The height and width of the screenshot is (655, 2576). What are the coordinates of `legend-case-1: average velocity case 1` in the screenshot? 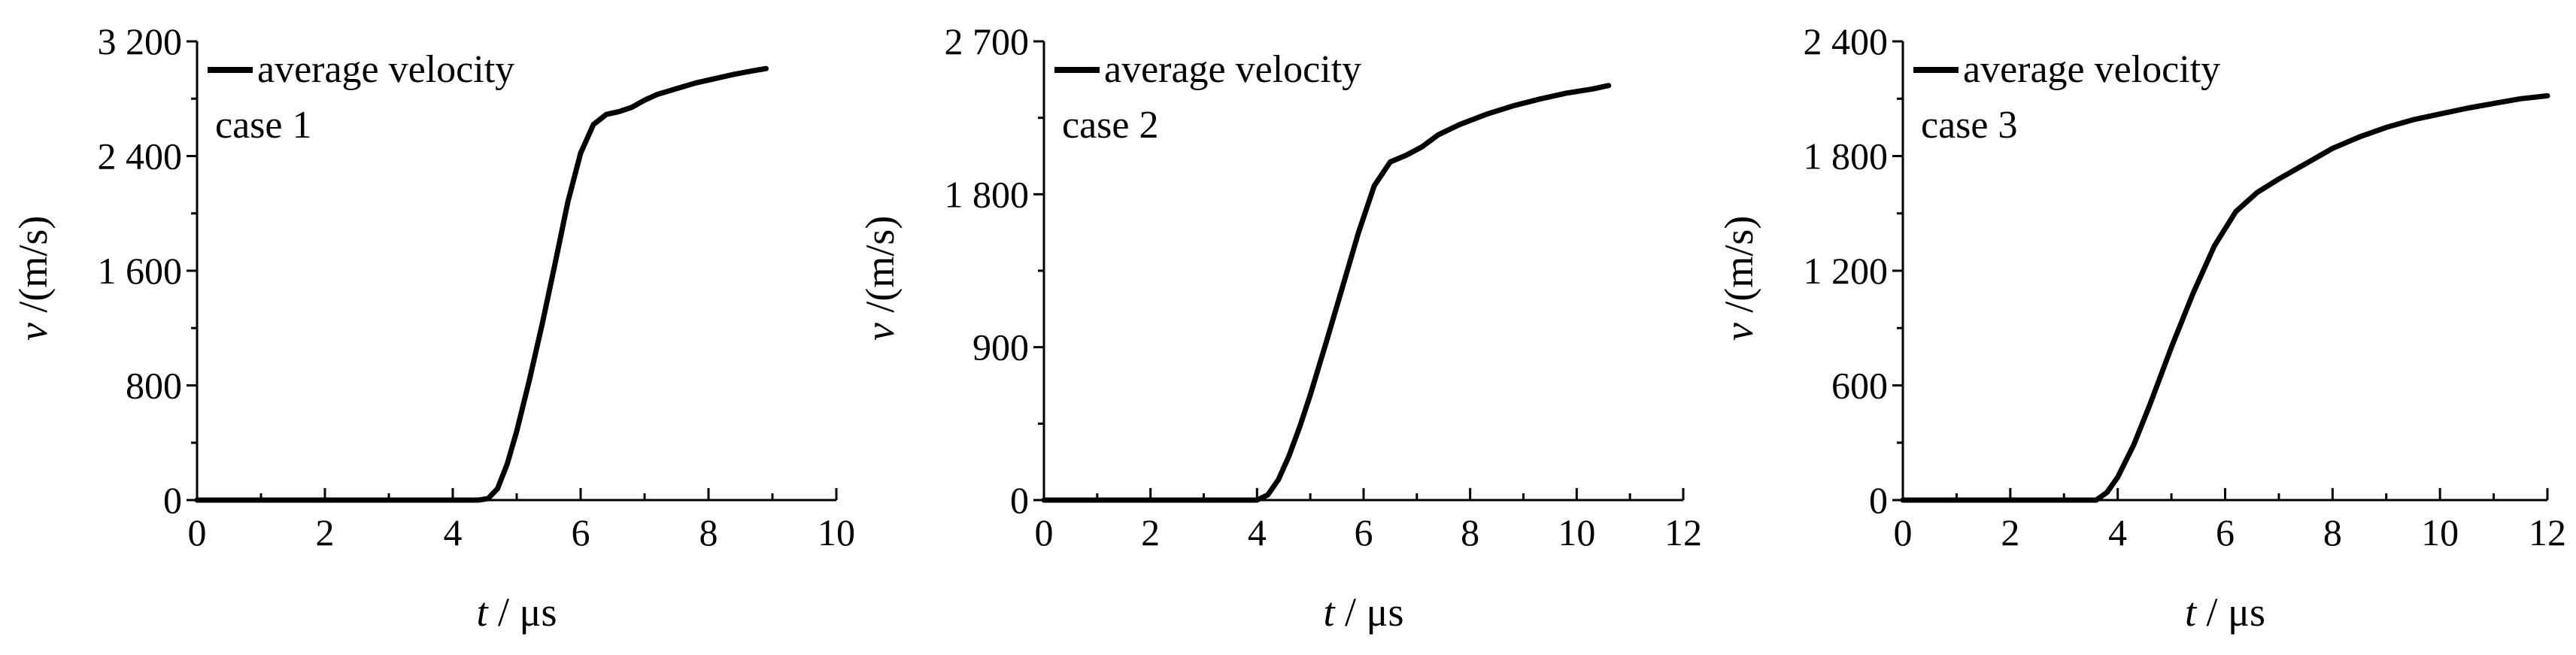 It's located at (361, 98).